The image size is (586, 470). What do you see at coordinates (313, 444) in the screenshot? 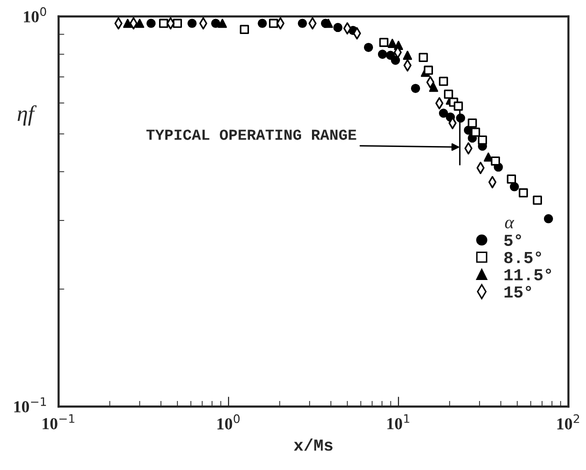
I see `x-axis-title: x/Ms` at bounding box center [313, 444].